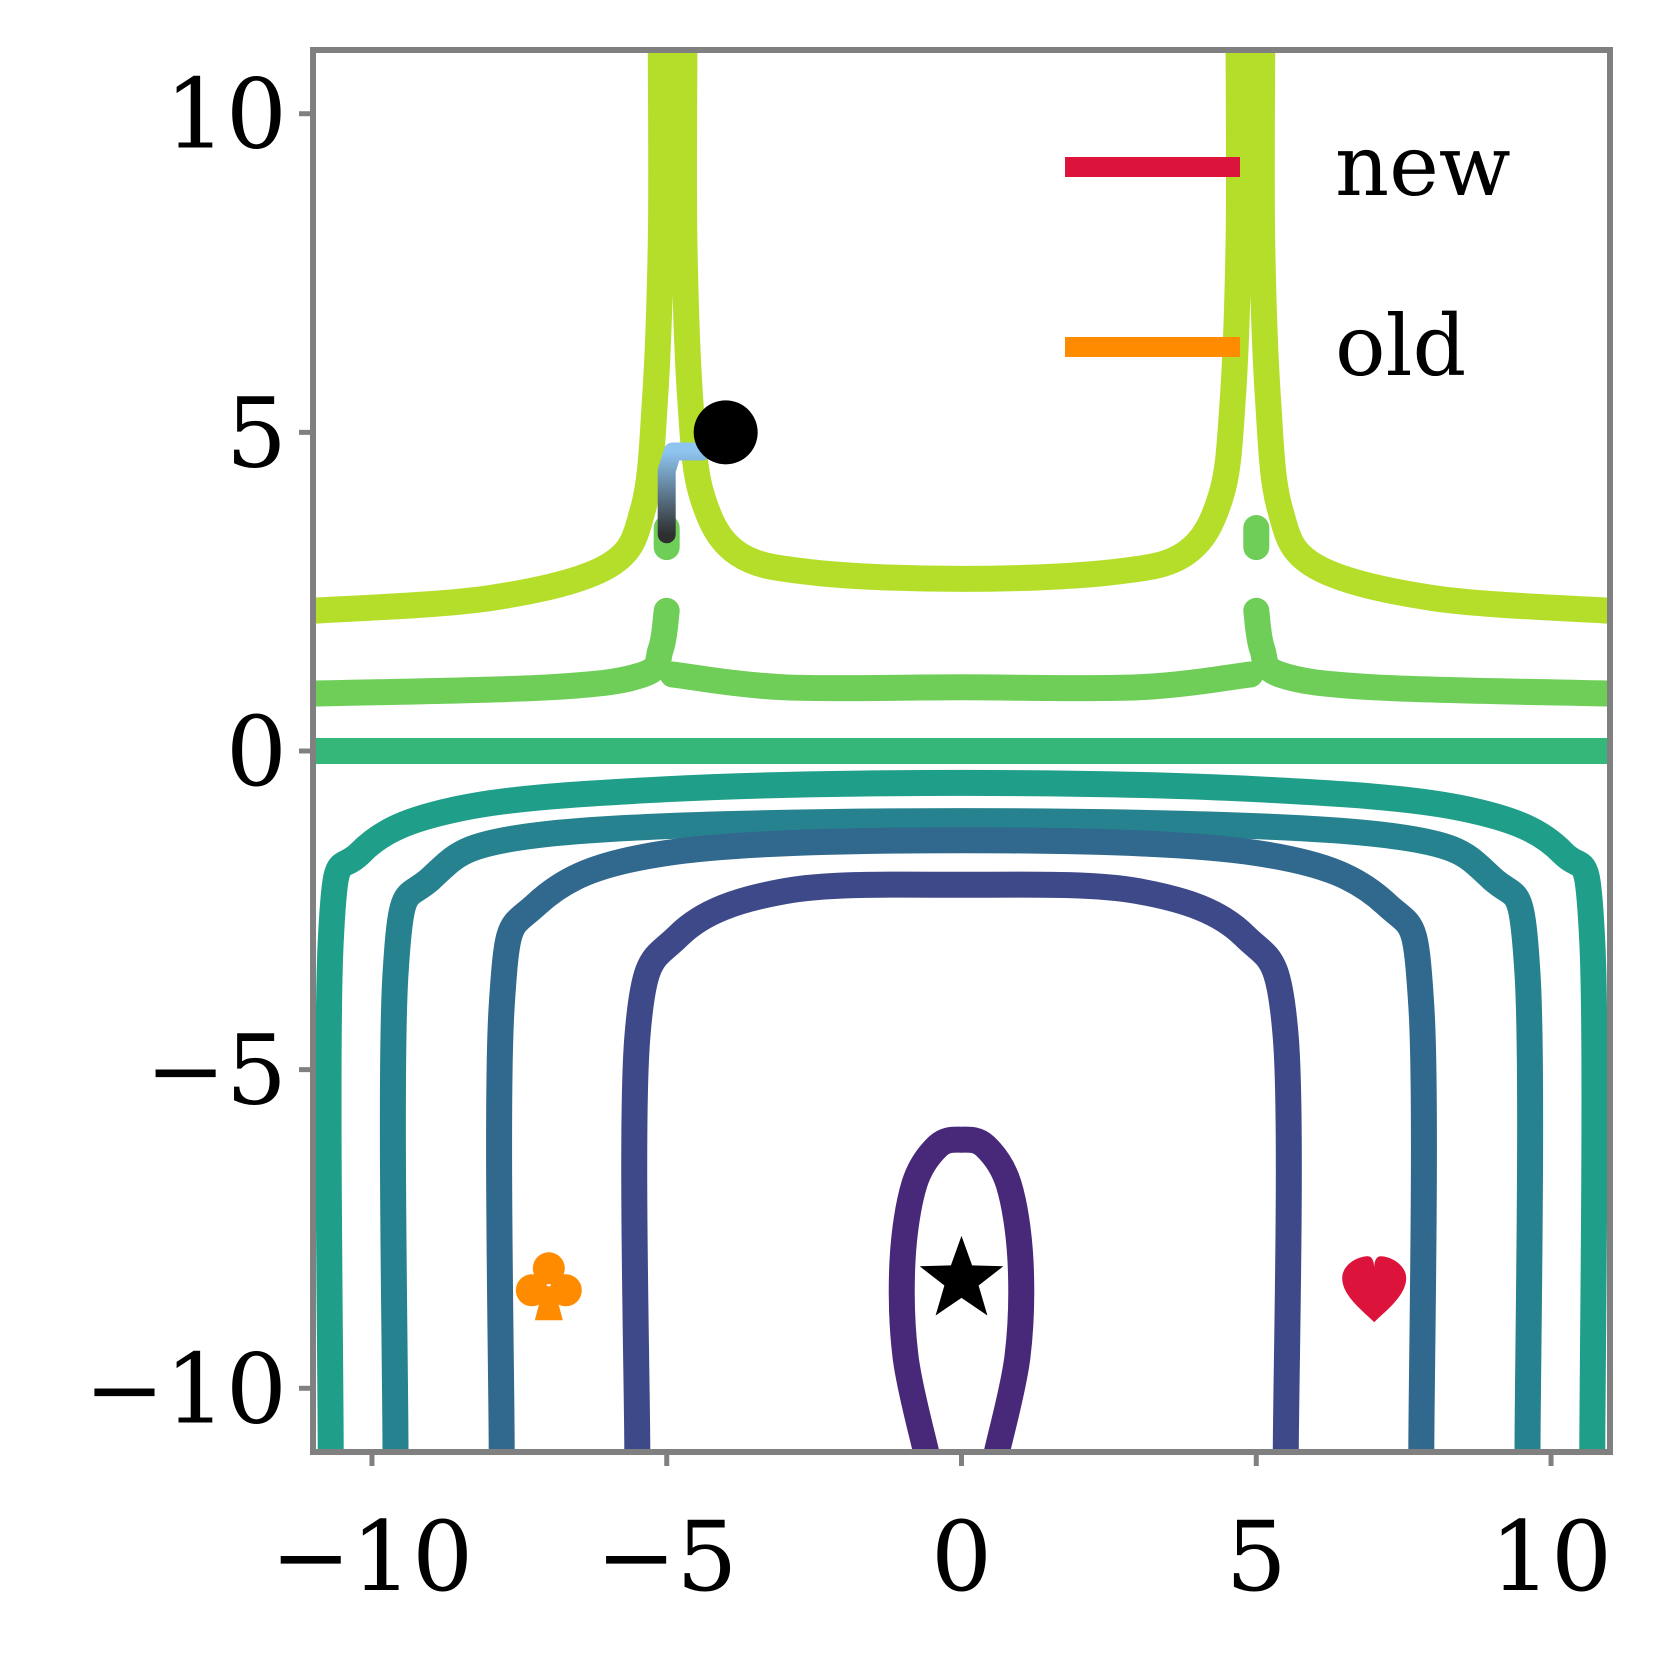  Describe the element at coordinates (226, 115) in the screenshot. I see `y-tick-label: 10` at that location.